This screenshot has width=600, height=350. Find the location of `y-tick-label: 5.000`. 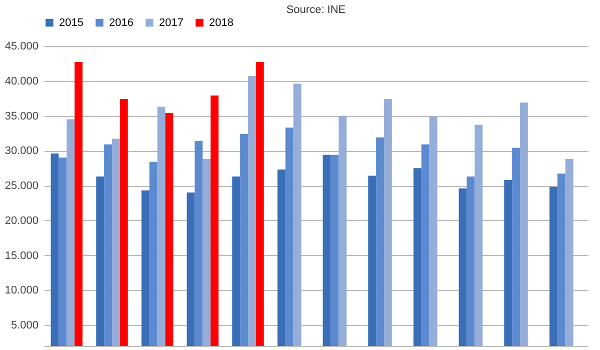

y-tick-label: 5.000 is located at coordinates (24, 326).